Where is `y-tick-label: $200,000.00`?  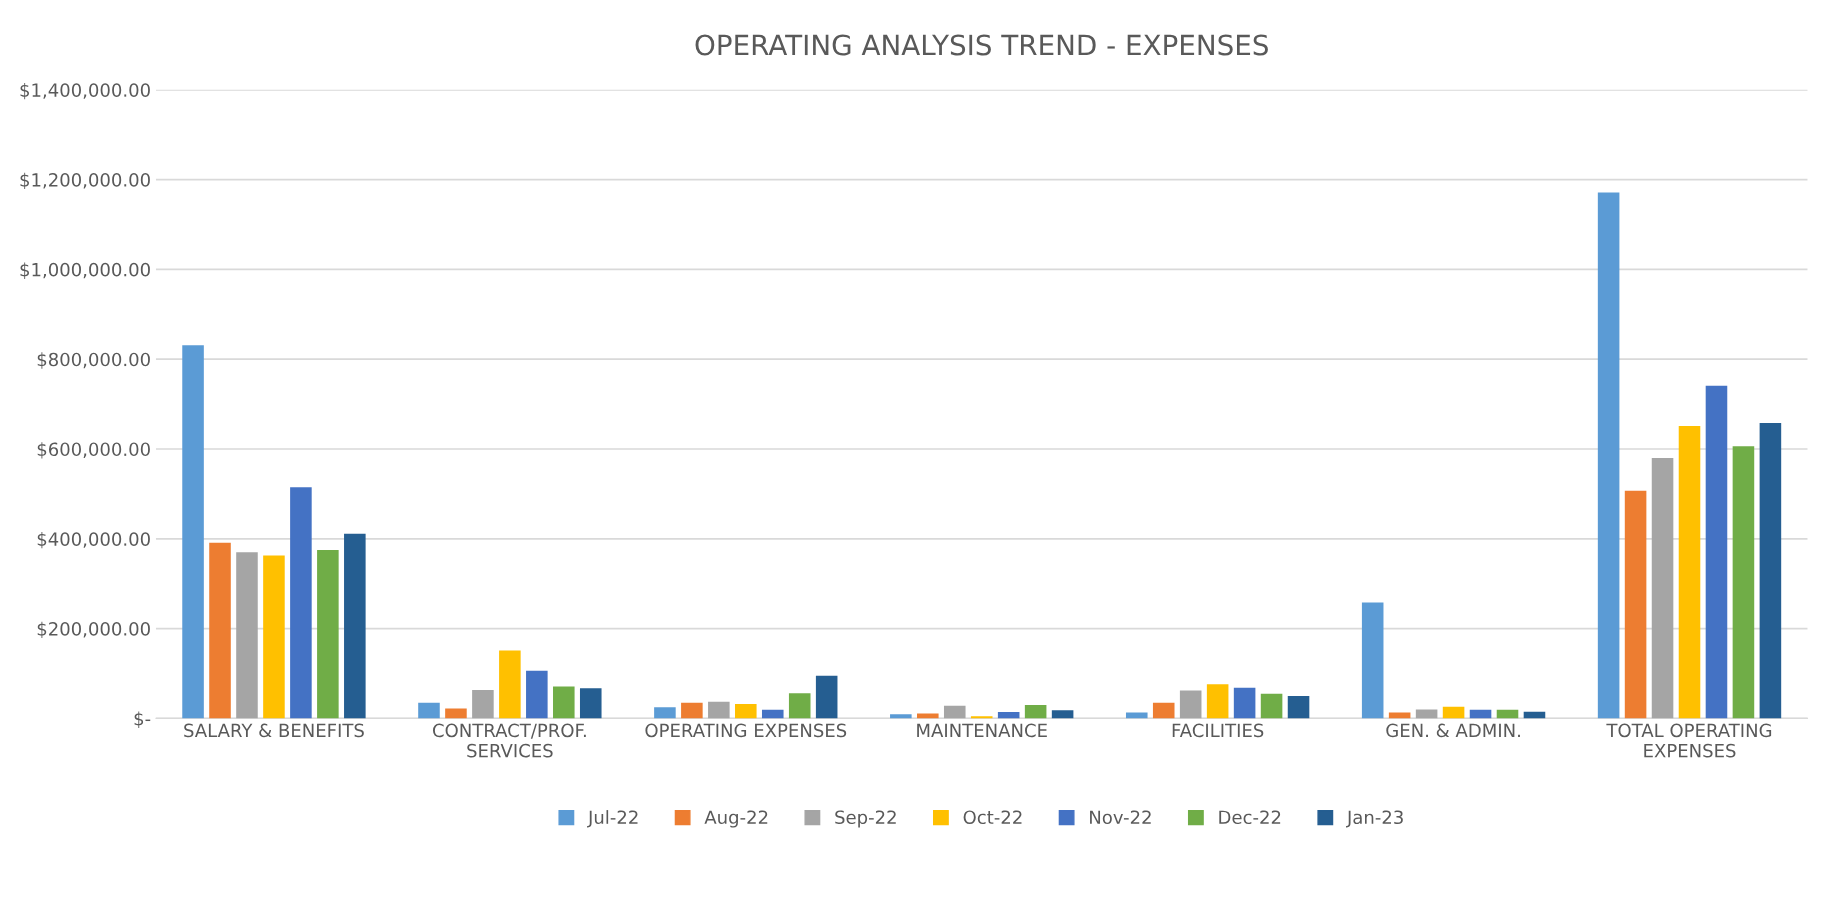 y-tick-label: $200,000.00 is located at coordinates (93, 630).